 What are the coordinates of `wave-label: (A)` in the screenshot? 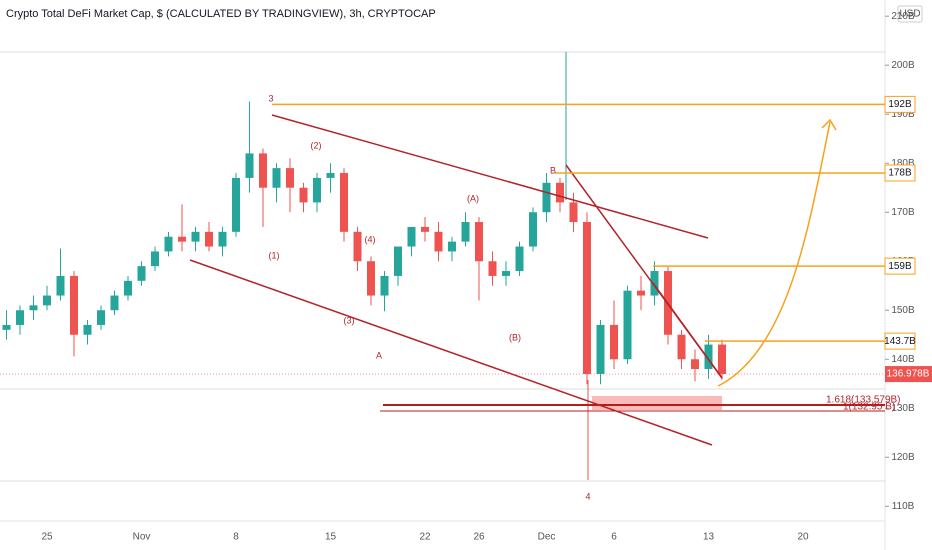 It's located at (473, 198).